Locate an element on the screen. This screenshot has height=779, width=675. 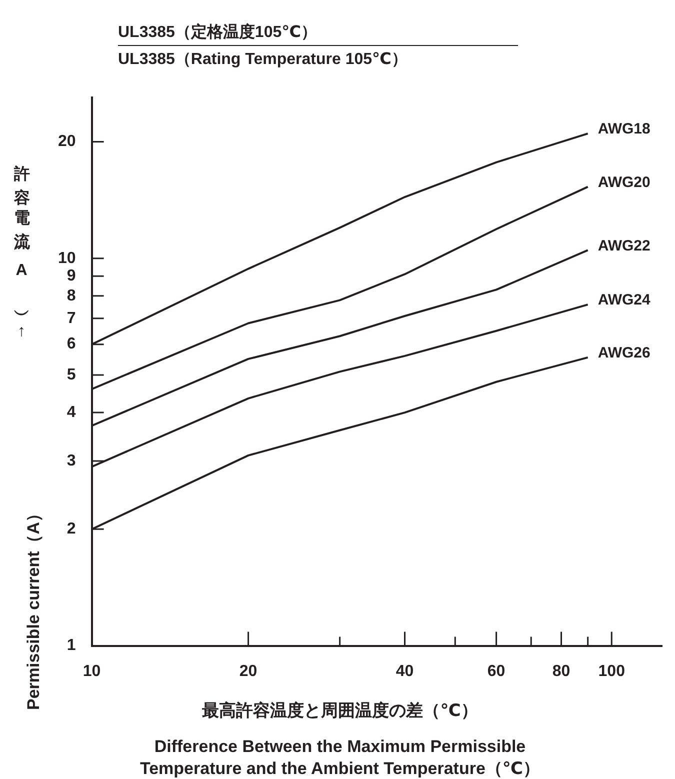
text: 許容電流（A）↑ is located at coordinates (21, 257).